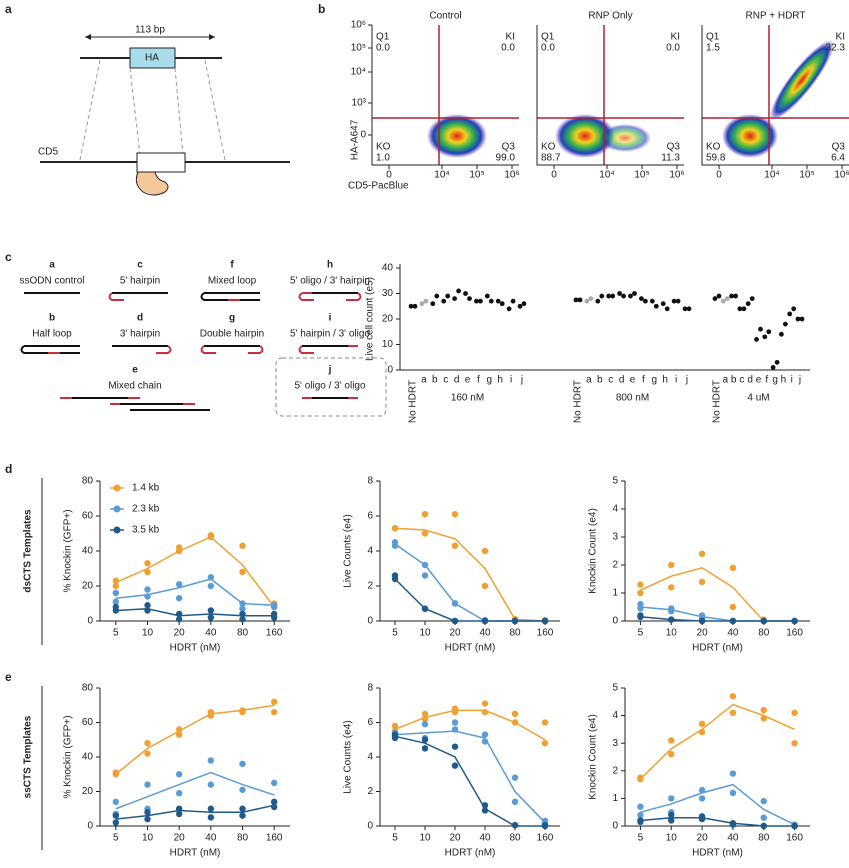  What do you see at coordinates (232, 318) in the screenshot?
I see `template-letter: g` at bounding box center [232, 318].